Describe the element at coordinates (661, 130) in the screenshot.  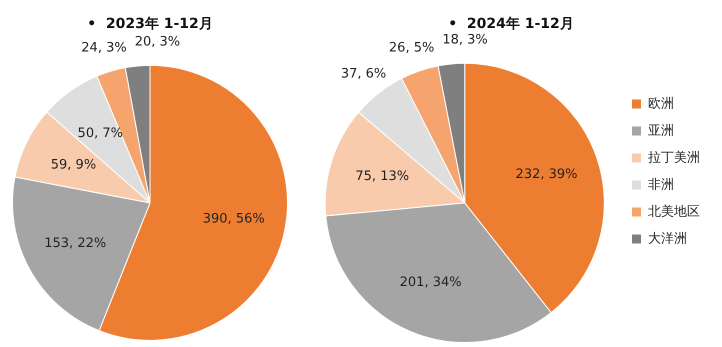
I see `legend-label: 亚洲` at that location.